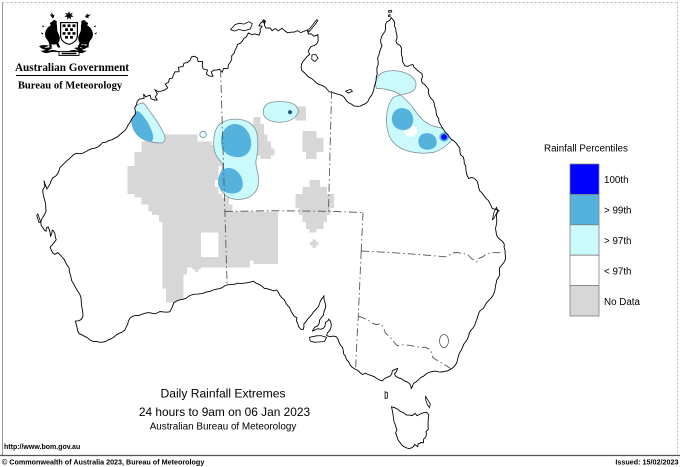  I want to click on svg-text: < 97th, so click(618, 271).